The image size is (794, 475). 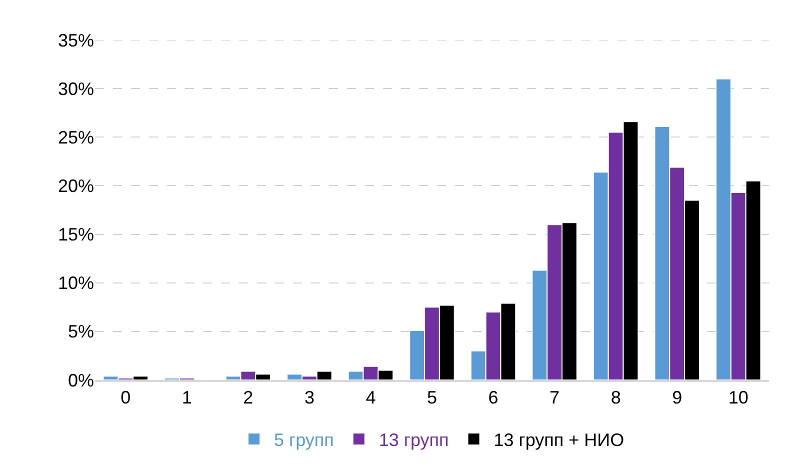 What do you see at coordinates (76, 234) in the screenshot?
I see `y-tick-label: 15%` at bounding box center [76, 234].